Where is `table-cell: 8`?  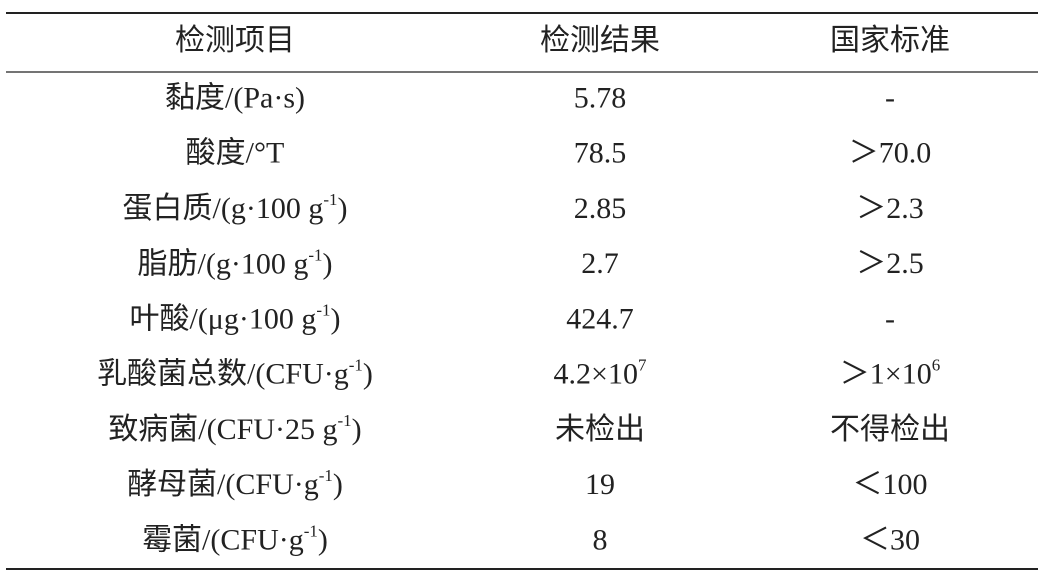 table-cell: 8 is located at coordinates (600, 539).